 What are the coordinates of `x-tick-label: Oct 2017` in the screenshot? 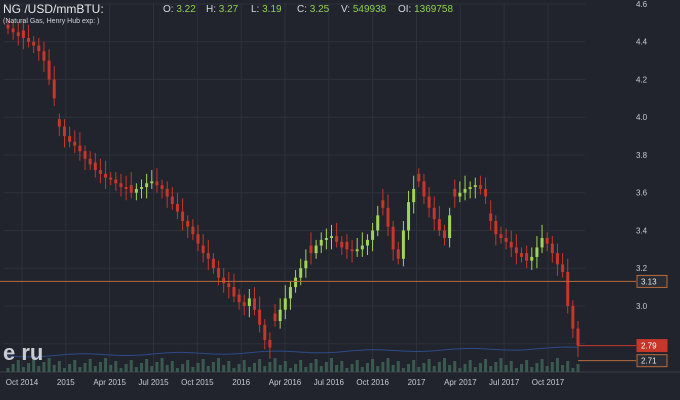 It's located at (548, 382).